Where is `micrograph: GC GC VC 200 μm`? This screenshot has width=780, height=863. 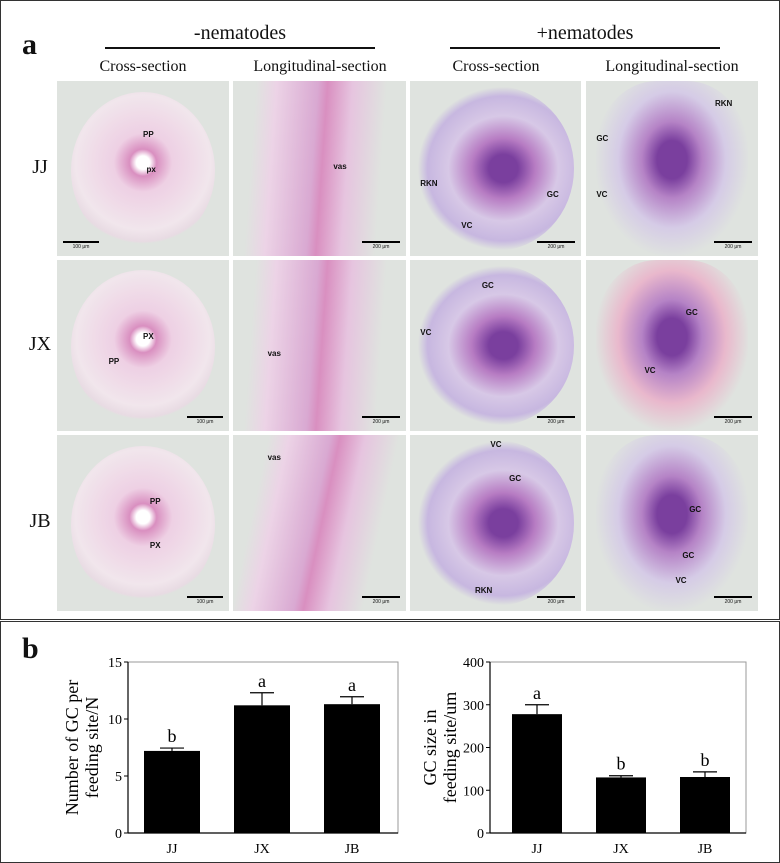 micrograph: GC GC VC 200 μm is located at coordinates (672, 523).